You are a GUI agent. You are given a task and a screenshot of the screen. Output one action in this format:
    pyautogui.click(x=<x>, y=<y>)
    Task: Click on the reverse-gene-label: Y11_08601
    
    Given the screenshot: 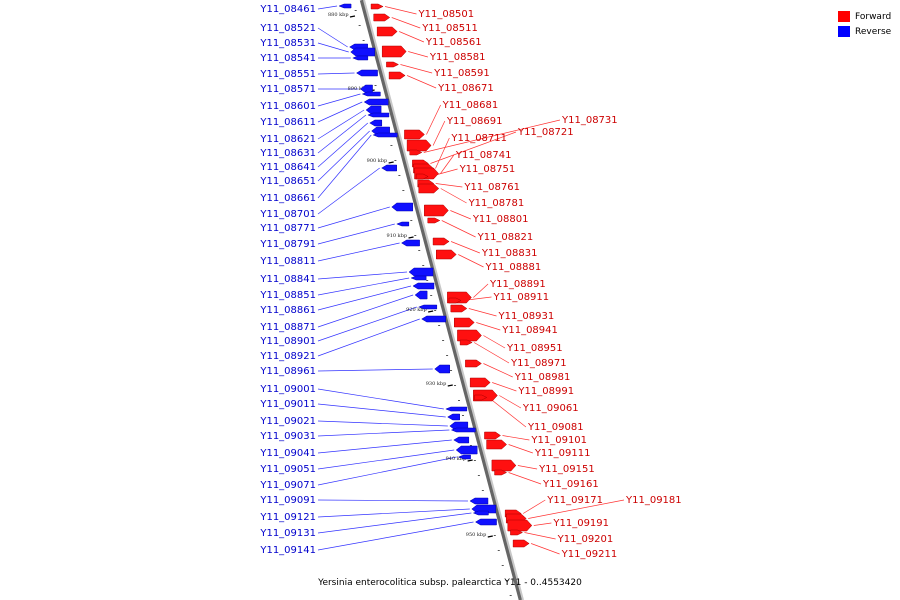 What is the action you would take?
    pyautogui.click(x=287, y=106)
    